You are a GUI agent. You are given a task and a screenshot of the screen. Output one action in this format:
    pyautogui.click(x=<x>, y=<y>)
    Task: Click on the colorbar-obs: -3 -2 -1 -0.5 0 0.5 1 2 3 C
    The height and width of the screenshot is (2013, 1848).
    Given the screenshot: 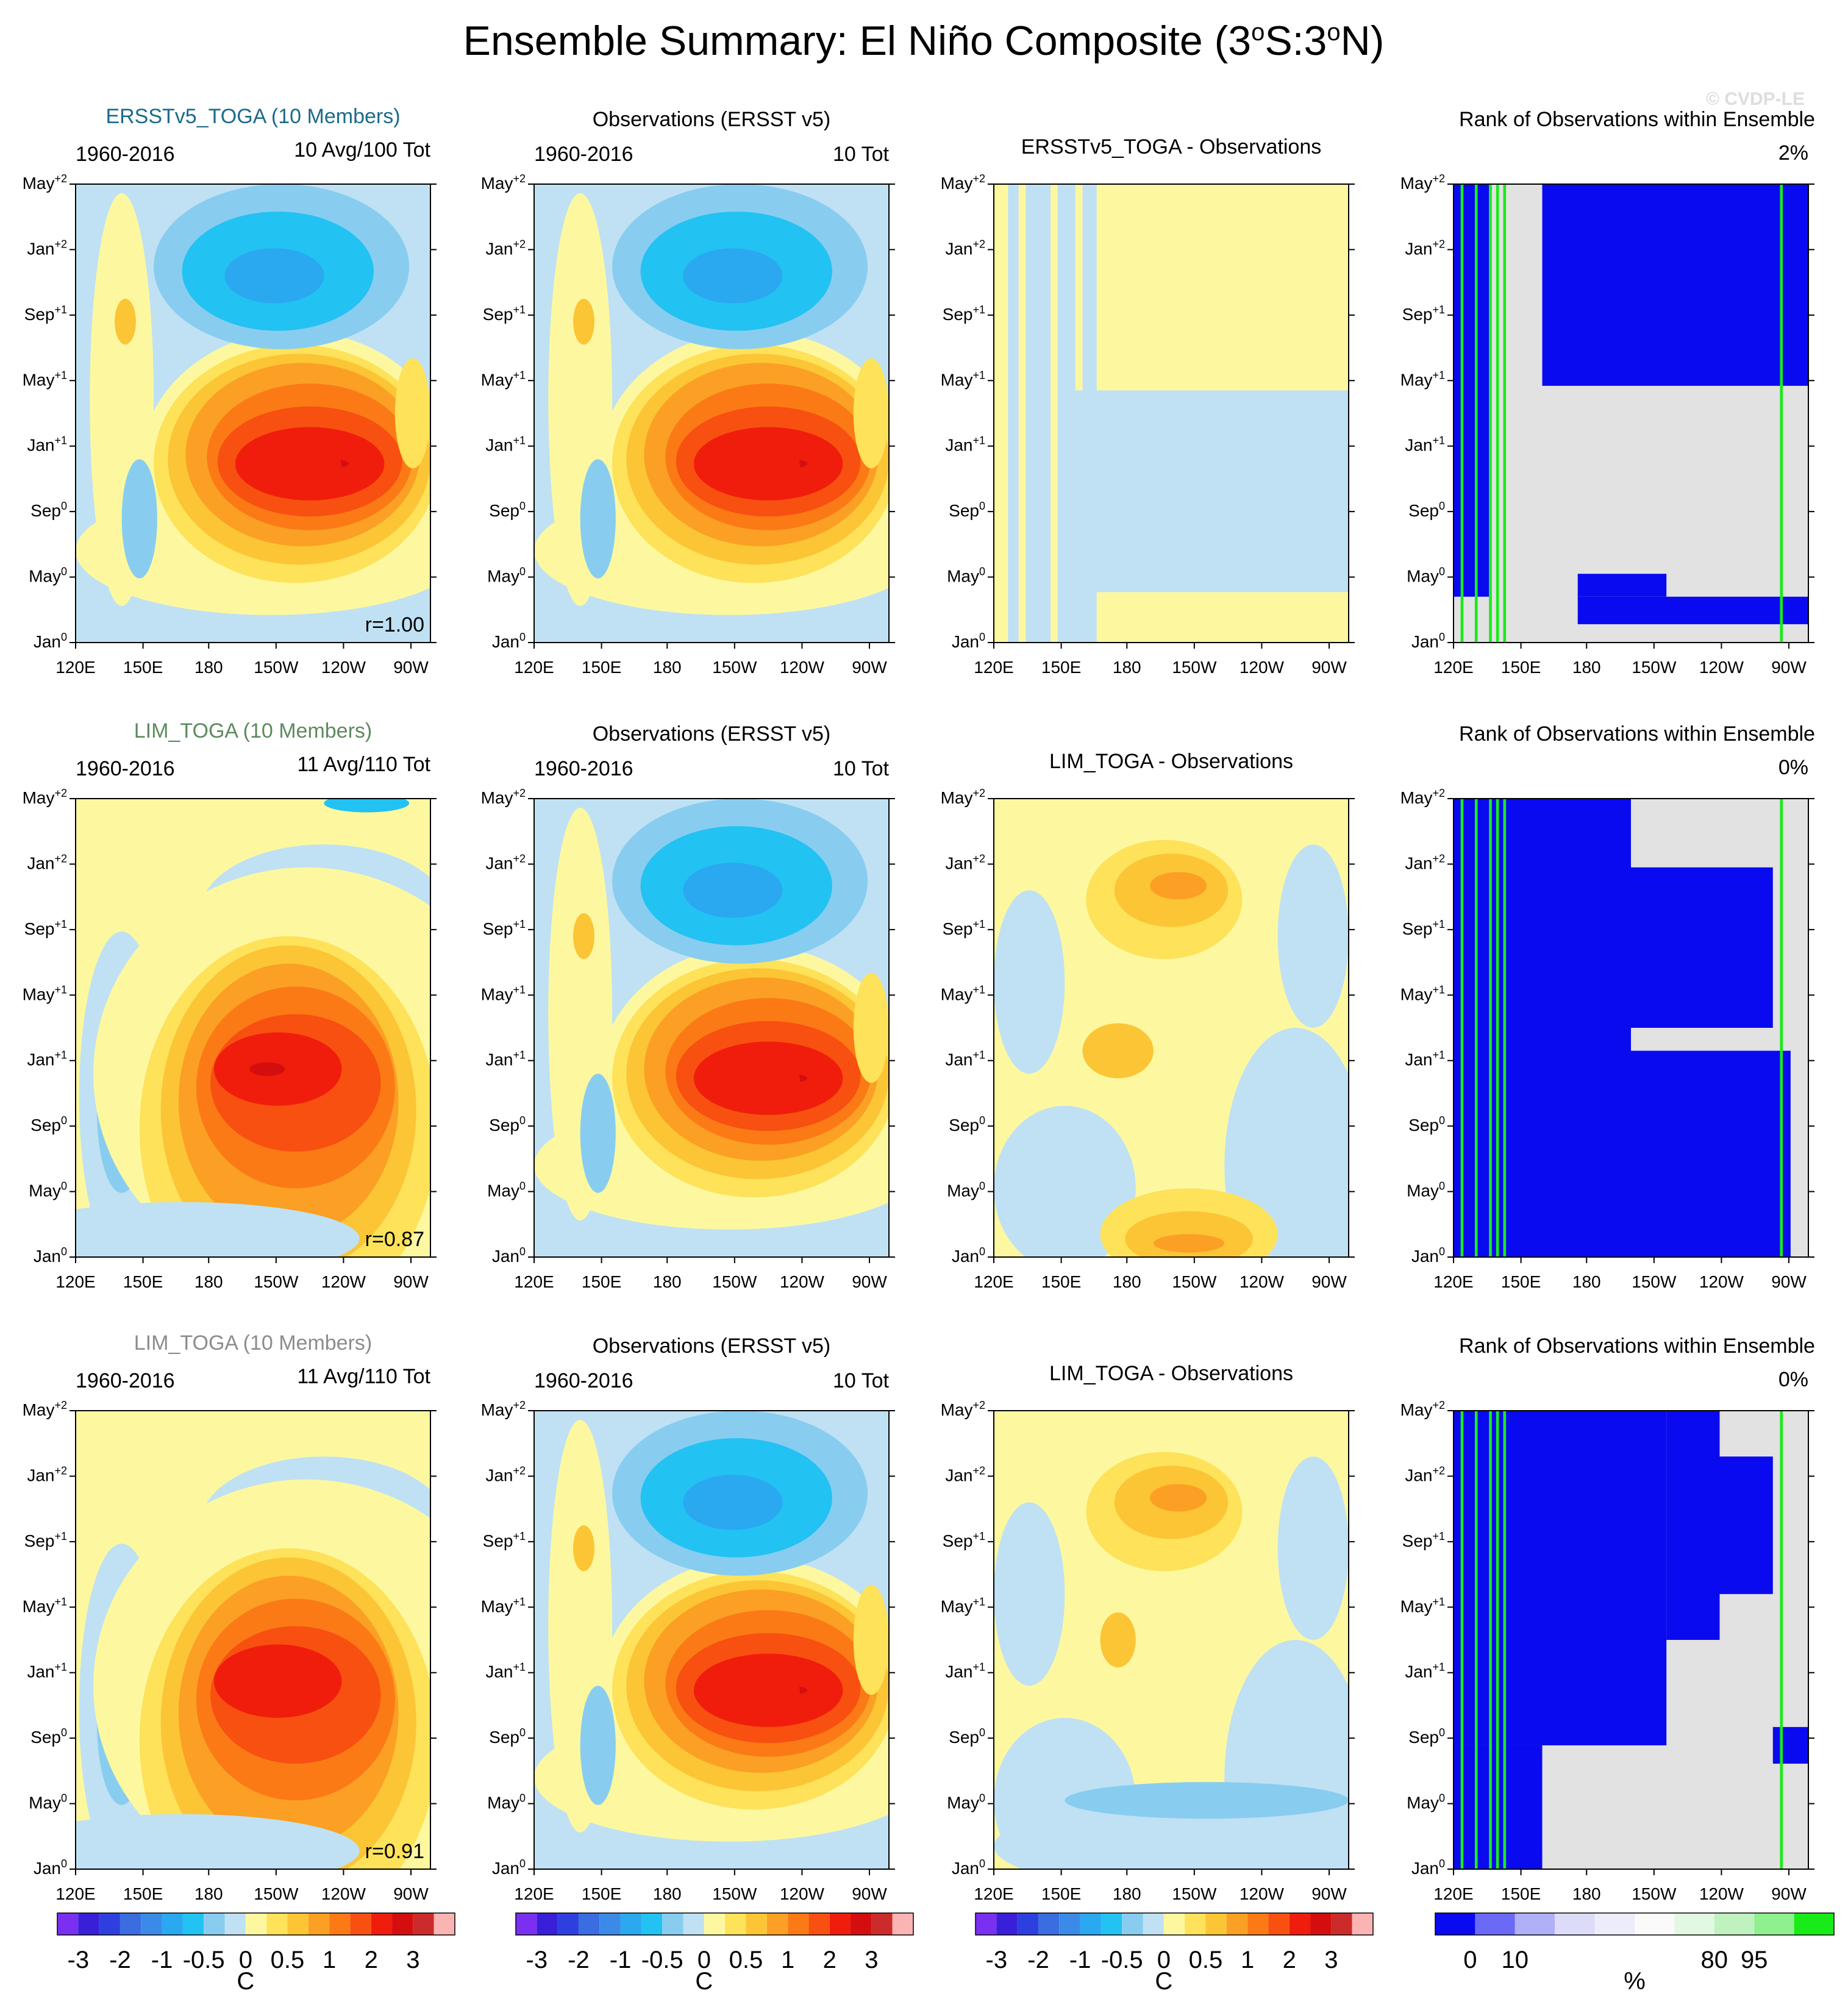 What is the action you would take?
    pyautogui.click(x=714, y=1954)
    